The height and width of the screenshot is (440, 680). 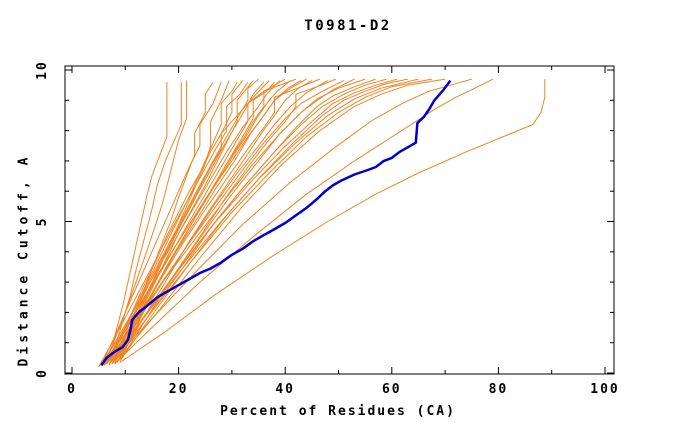 What do you see at coordinates (392, 389) in the screenshot?
I see `x-tick-label: 60` at bounding box center [392, 389].